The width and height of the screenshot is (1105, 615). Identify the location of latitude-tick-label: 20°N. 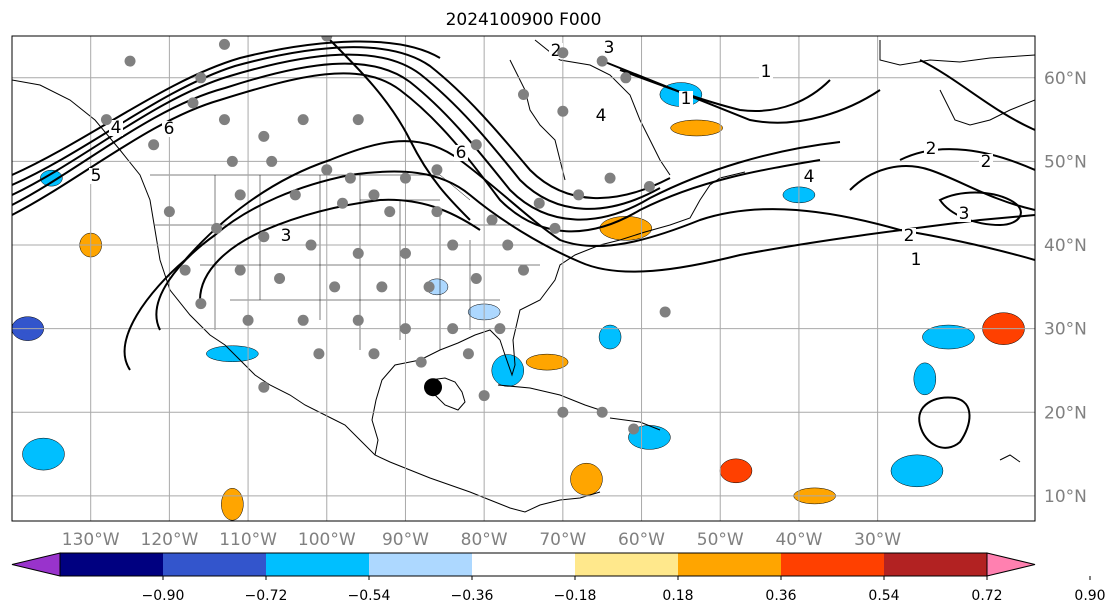
(1065, 413).